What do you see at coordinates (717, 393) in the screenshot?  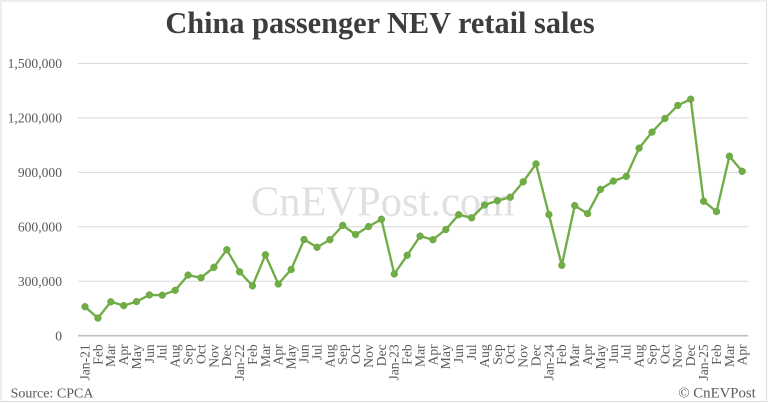 I see `svg-text: © CnEVPost` at bounding box center [717, 393].